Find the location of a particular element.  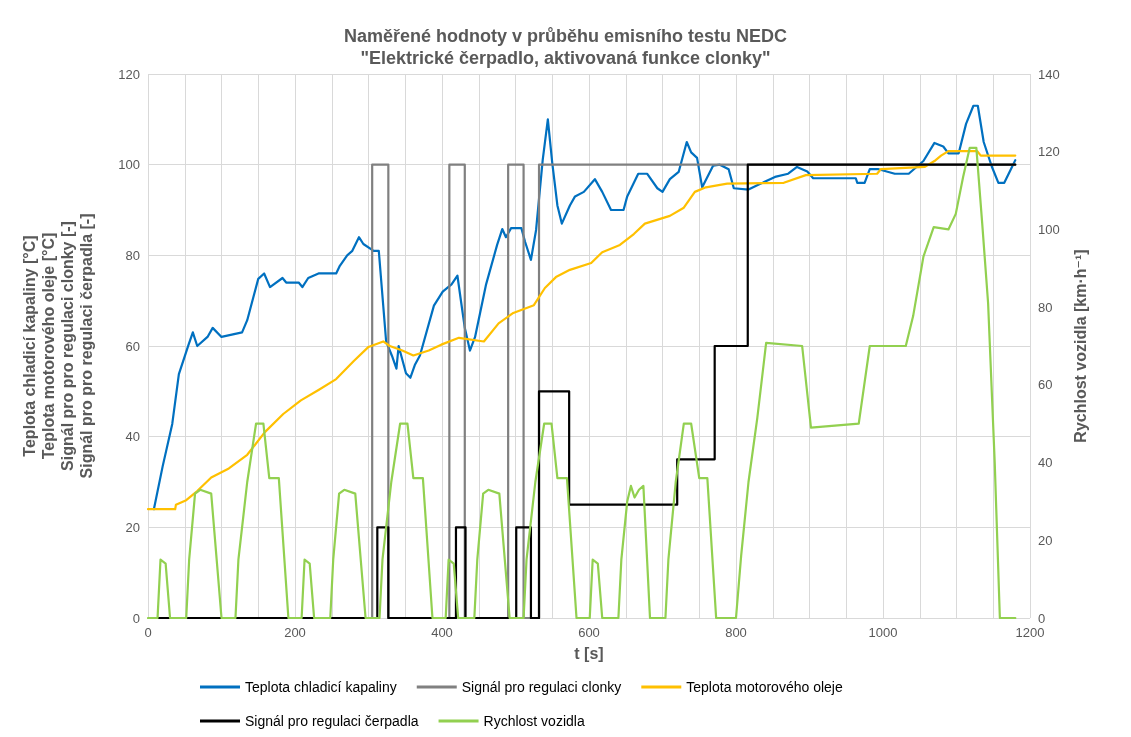

y2-tick-label: 40 is located at coordinates (1045, 463).